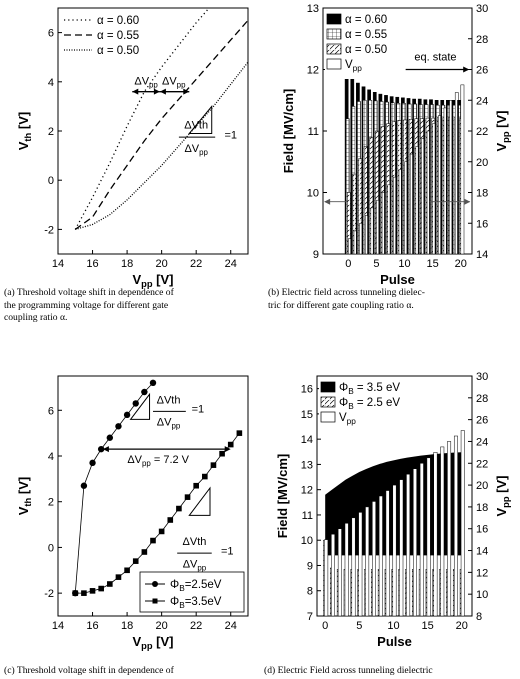 The image size is (520, 679). I want to click on series-group, so click(161, 119).